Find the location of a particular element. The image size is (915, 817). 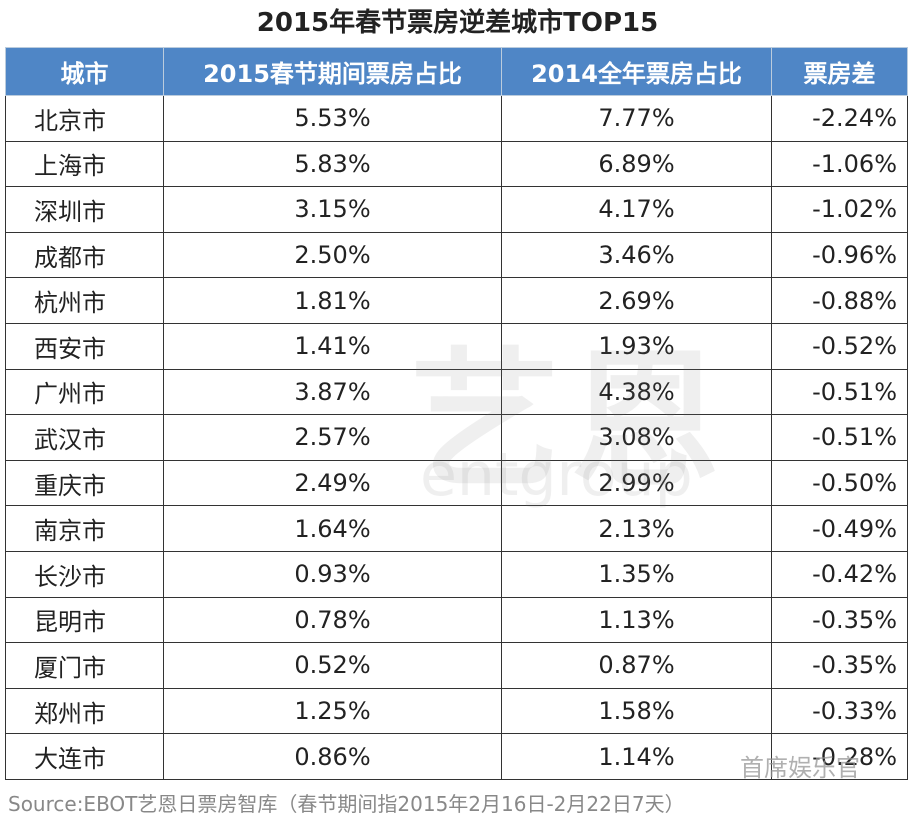

table-row: 南京市 1.64% 2.13% -0.49% is located at coordinates (456, 528).